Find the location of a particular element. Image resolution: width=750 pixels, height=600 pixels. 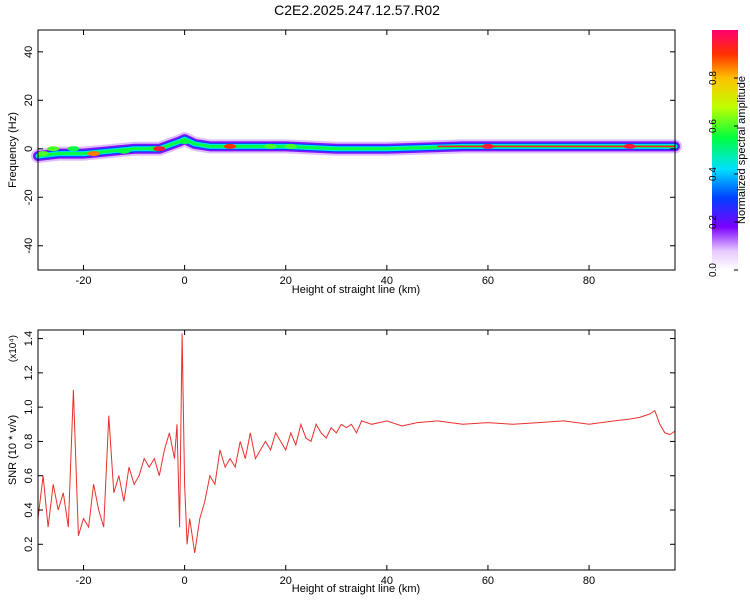

colorbar-gradient is located at coordinates (725, 150).